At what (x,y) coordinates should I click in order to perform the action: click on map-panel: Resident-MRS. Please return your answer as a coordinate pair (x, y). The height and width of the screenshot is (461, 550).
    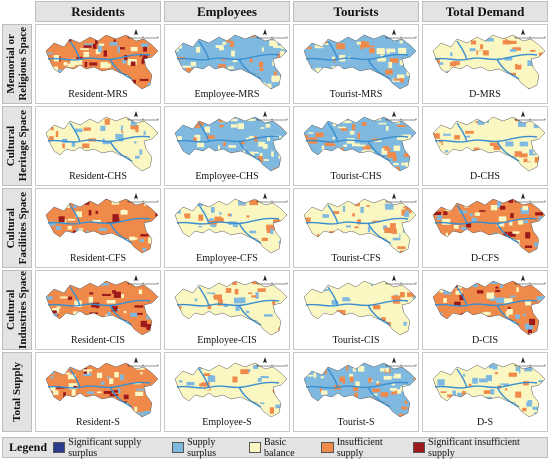
    Looking at the image, I should click on (98, 64).